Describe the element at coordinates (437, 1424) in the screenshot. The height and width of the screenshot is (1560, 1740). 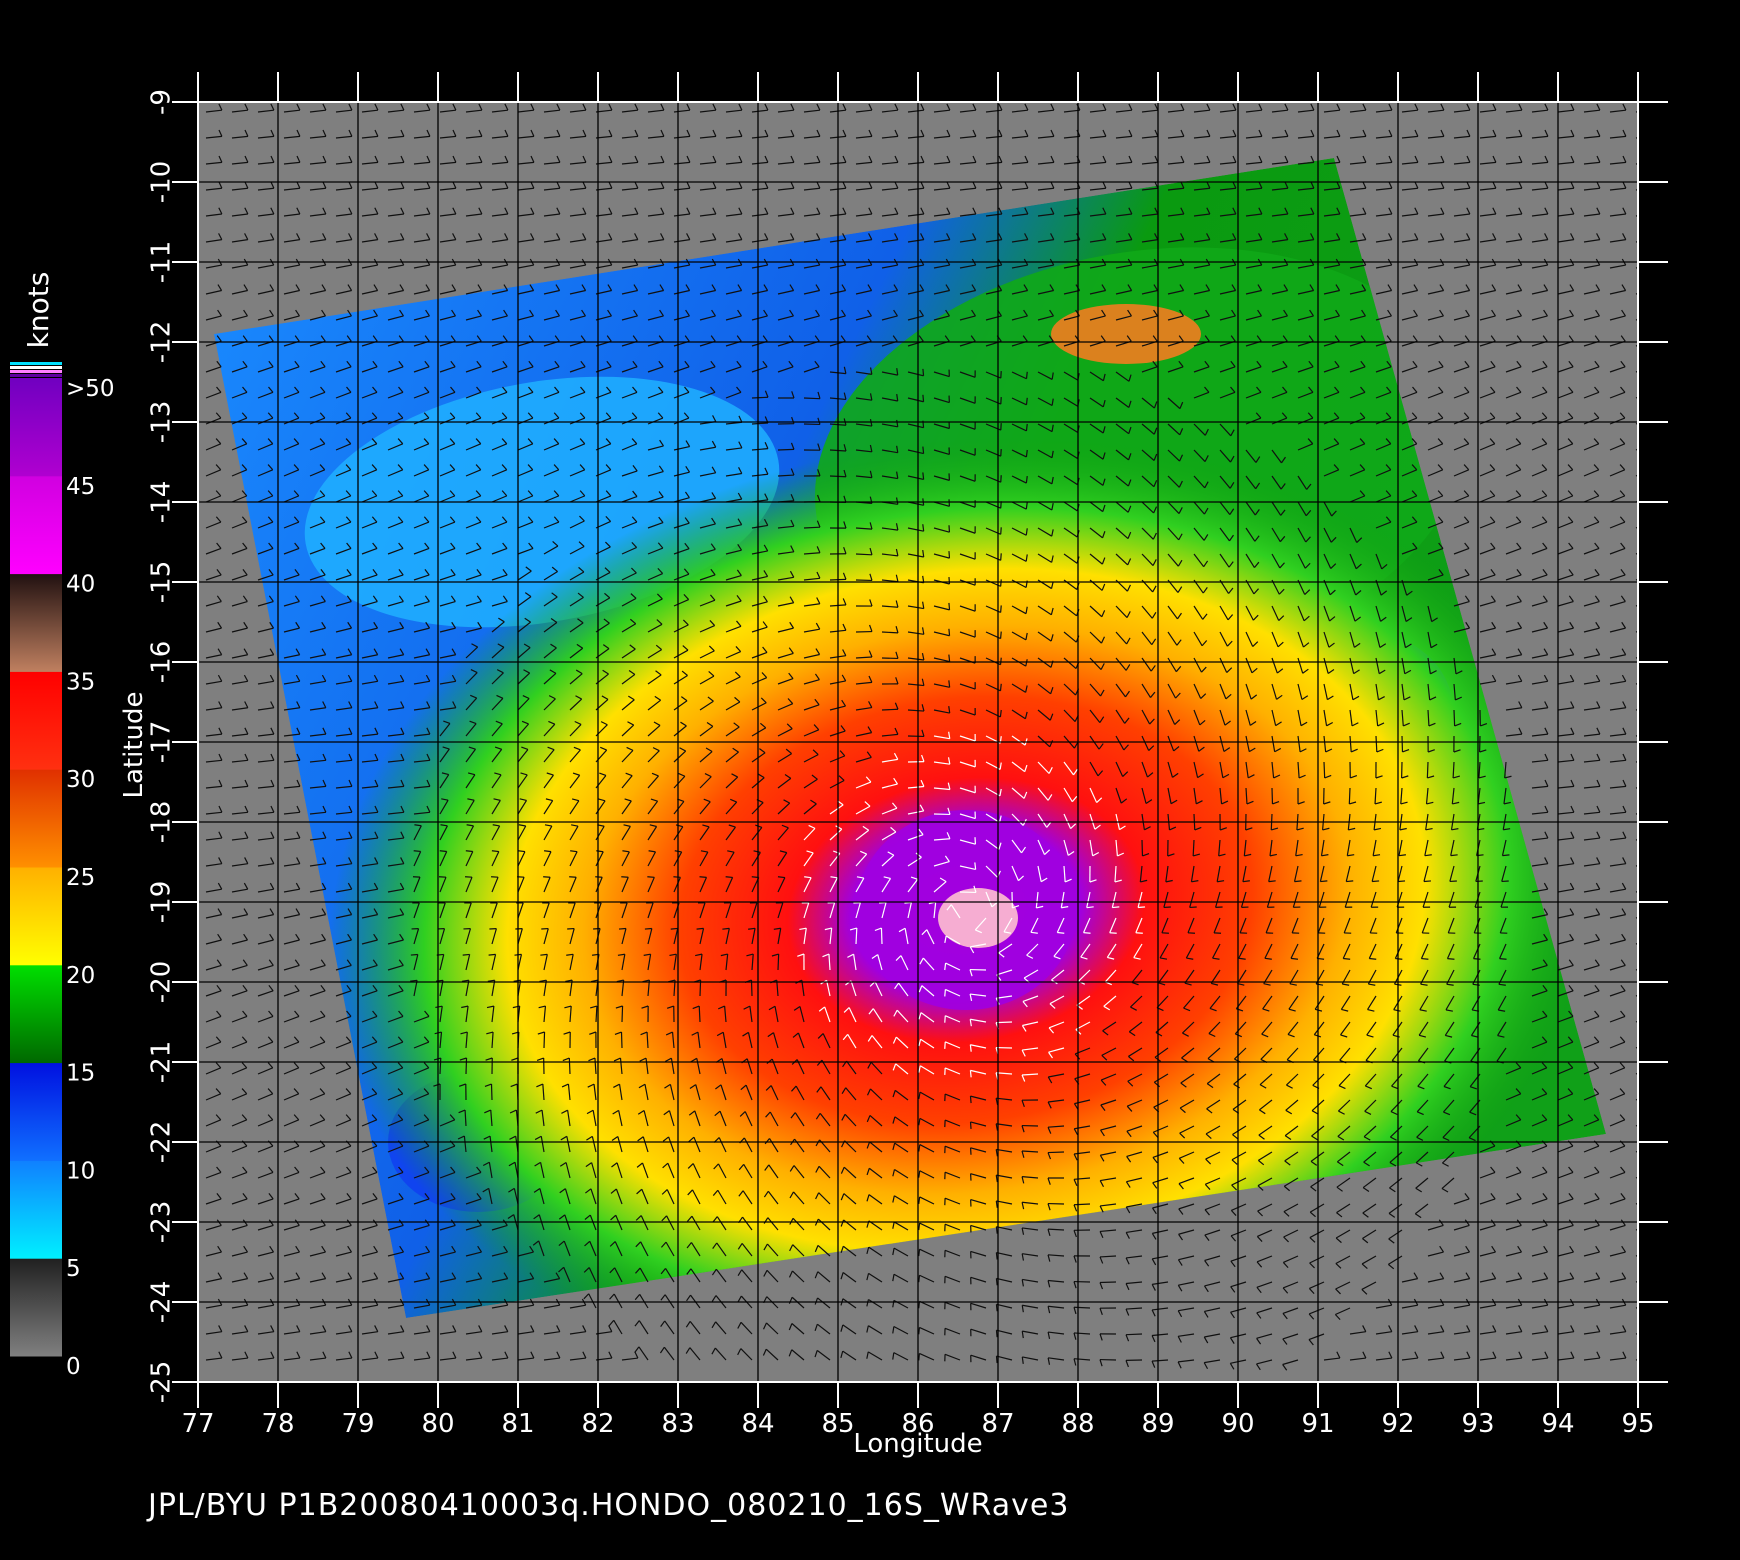
I see `x-tick-label: 80` at that location.